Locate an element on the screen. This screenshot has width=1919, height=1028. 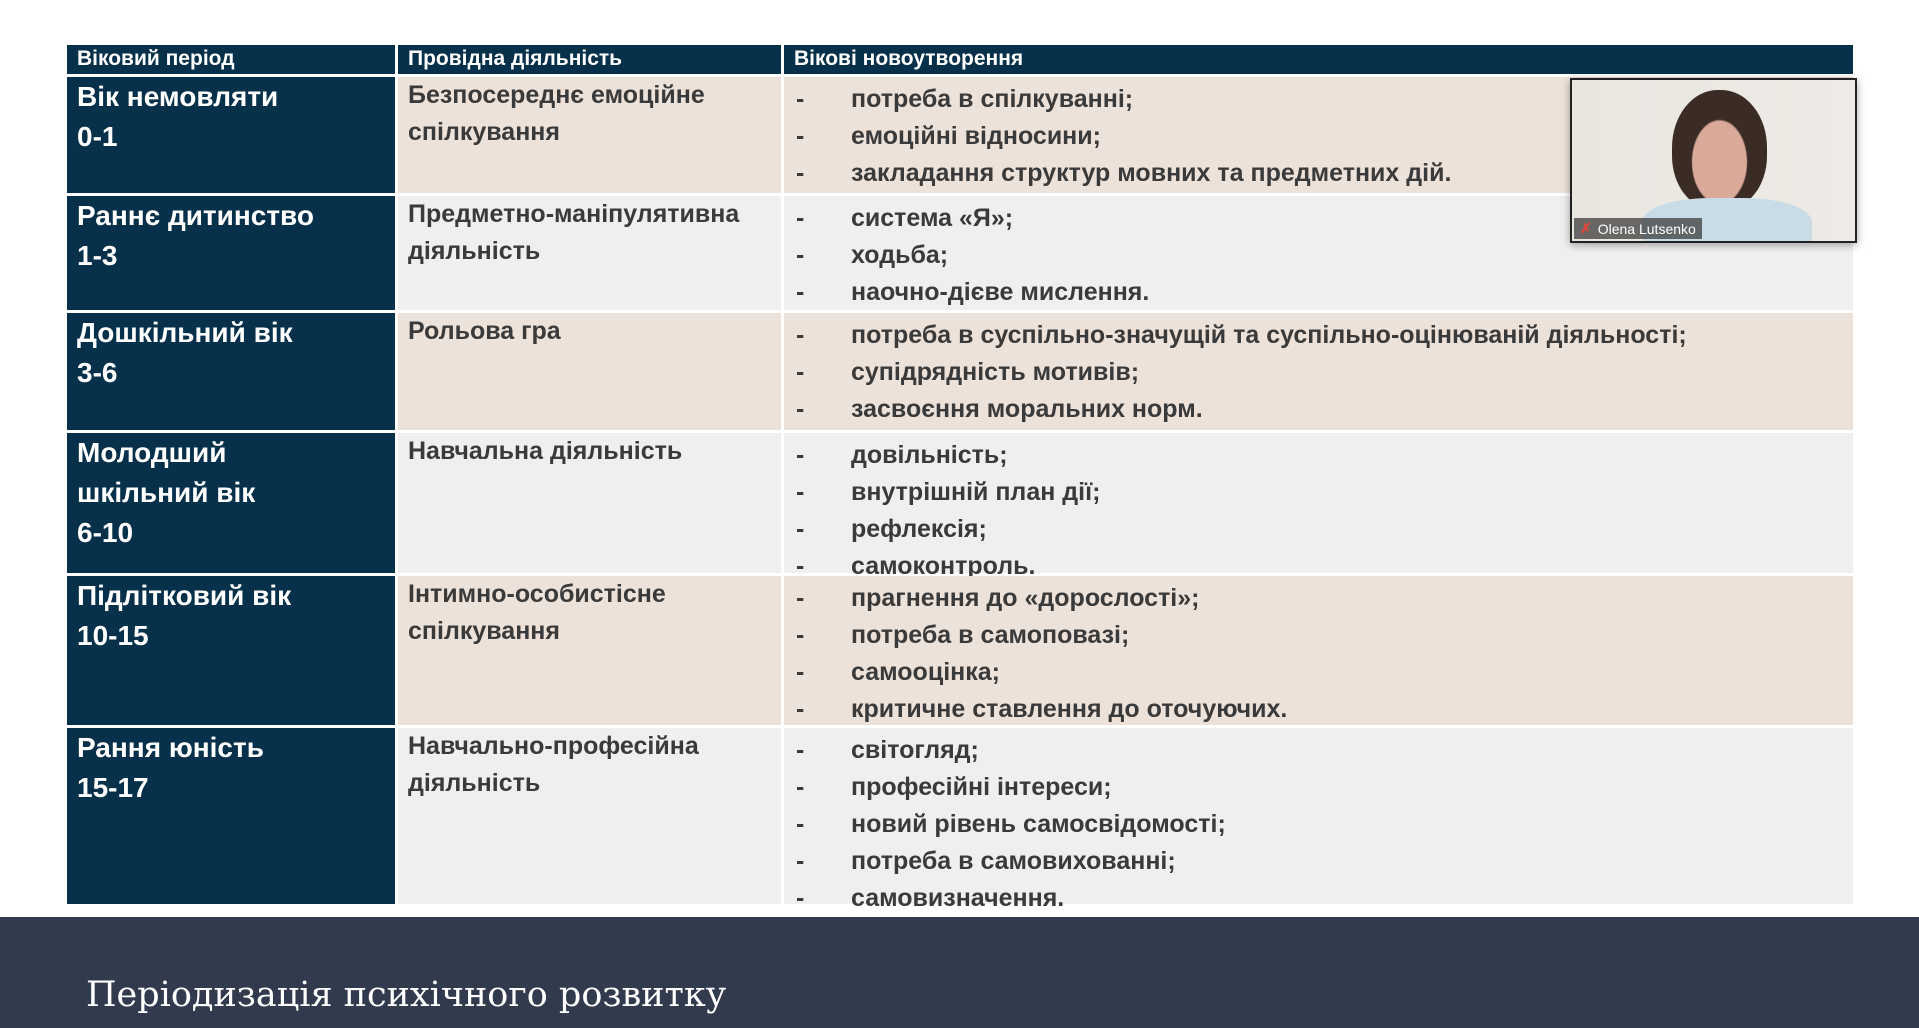
list-item: - новий рівень самосвідомості; is located at coordinates (1318, 824).